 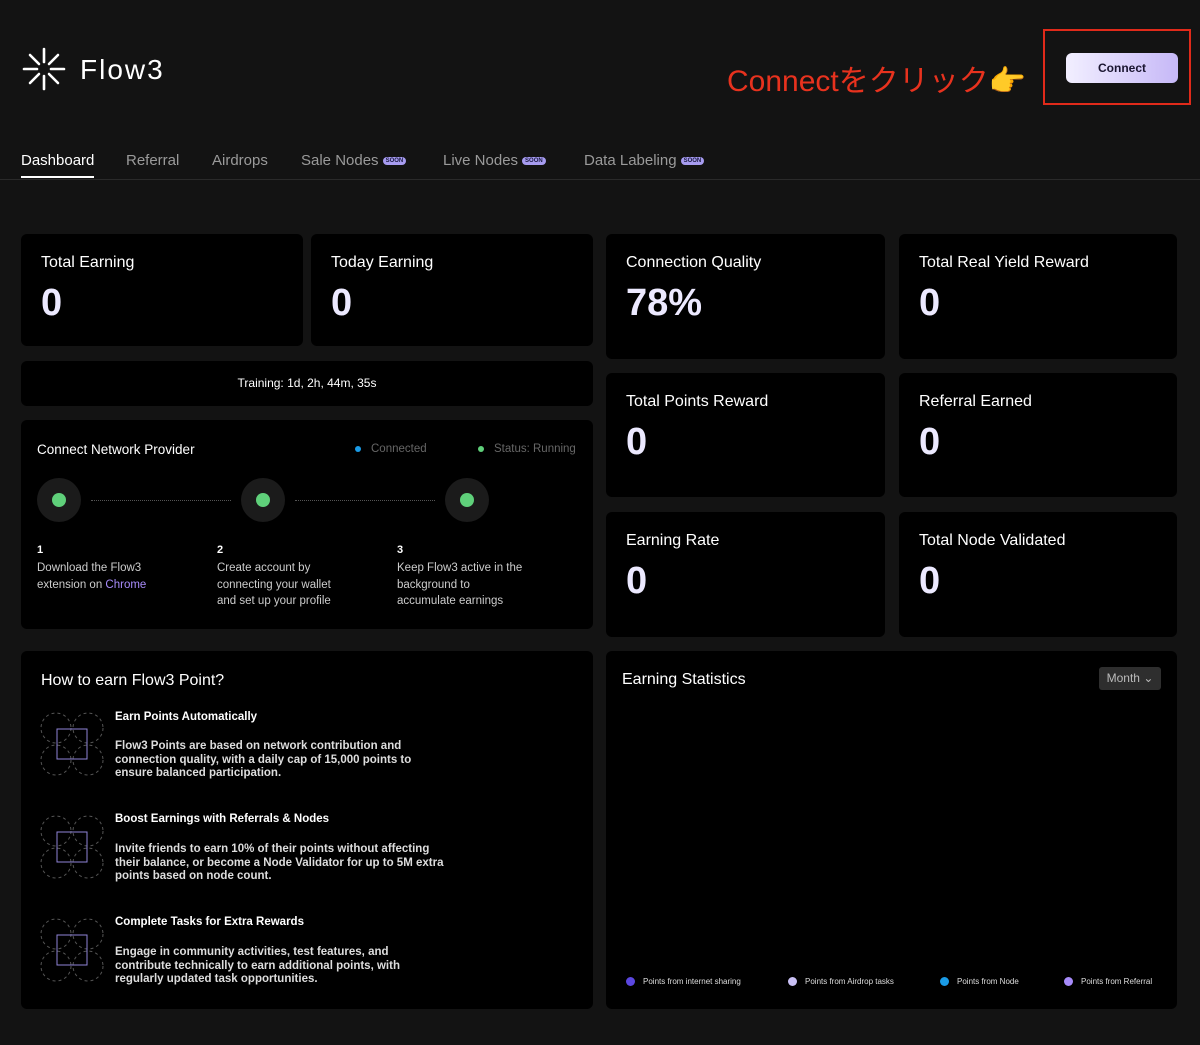 I want to click on stats-title: Earning Statistics, so click(x=684, y=679).